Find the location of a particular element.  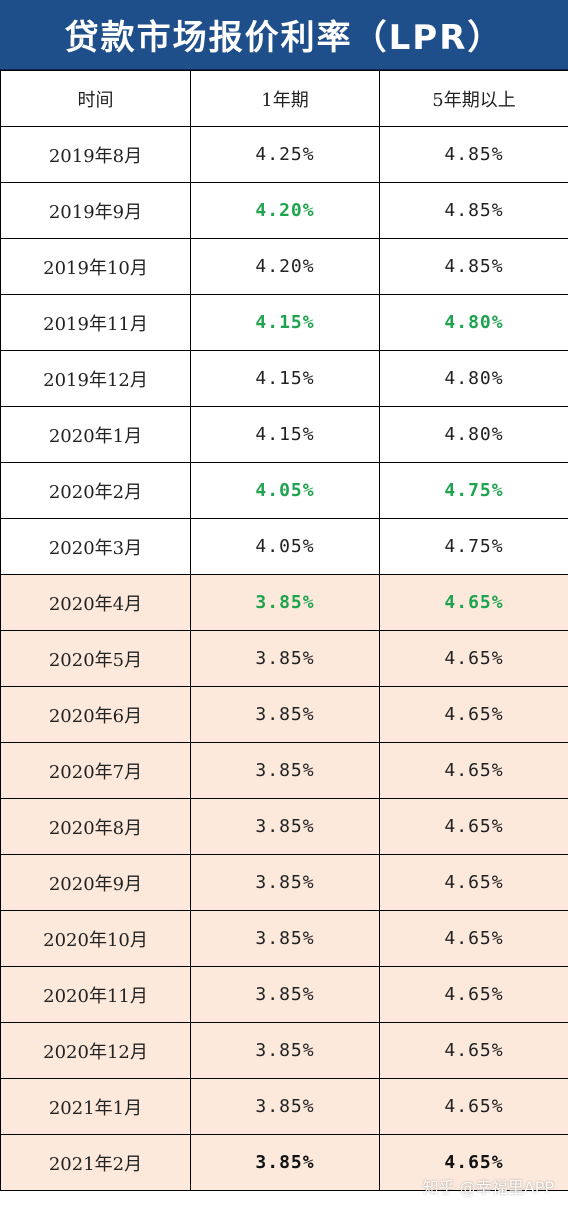

table-row: 2020年3月 4.05% 4.75% is located at coordinates (284, 546).